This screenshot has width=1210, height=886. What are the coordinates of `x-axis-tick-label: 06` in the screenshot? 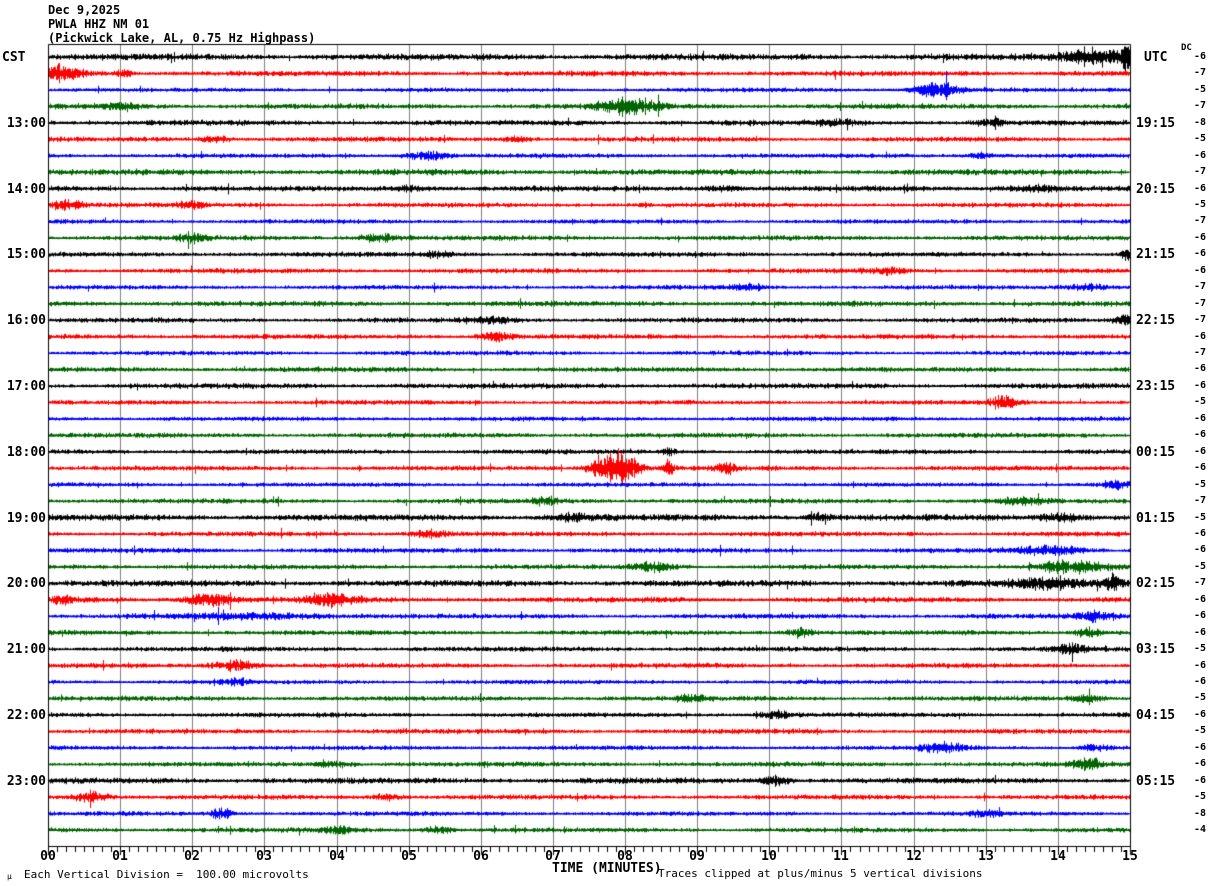 It's located at (481, 856).